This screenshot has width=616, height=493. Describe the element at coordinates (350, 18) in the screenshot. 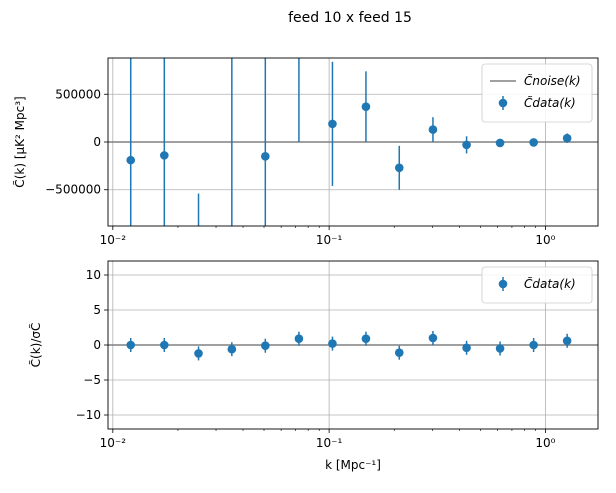

I see `figure-title: feed 10 x feed 15` at that location.